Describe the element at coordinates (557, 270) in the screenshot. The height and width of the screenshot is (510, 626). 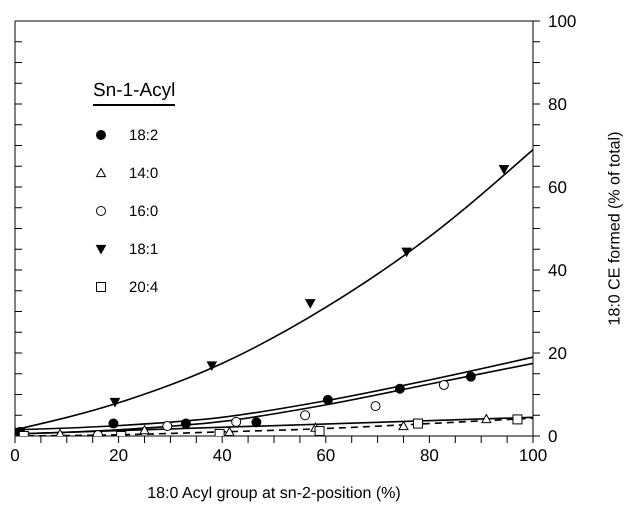
I see `y-tick-label: 40` at that location.